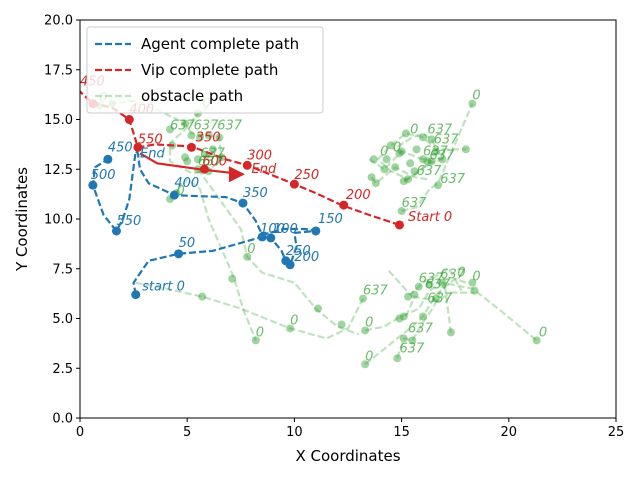  I want to click on agent-path-layer, so click(204, 225).